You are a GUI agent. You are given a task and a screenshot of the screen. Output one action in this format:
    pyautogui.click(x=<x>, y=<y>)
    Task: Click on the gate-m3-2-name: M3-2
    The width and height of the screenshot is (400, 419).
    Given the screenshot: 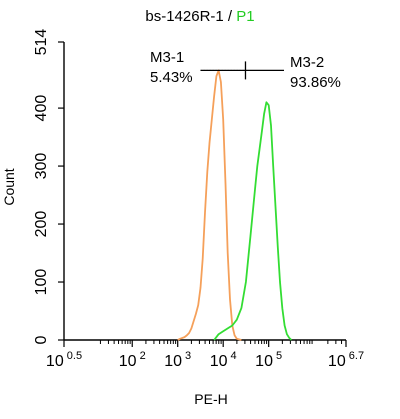 What is the action you would take?
    pyautogui.click(x=307, y=62)
    